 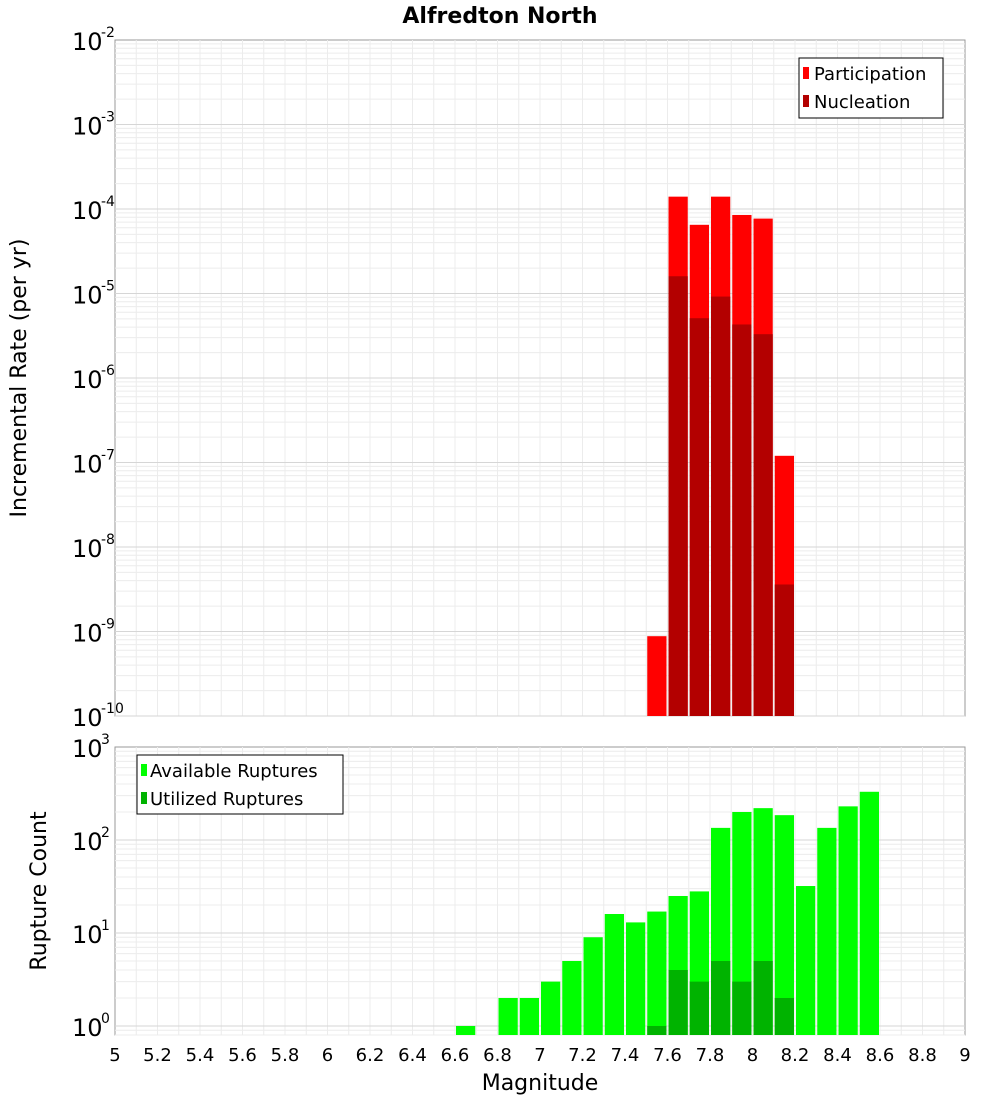 What do you see at coordinates (870, 74) in the screenshot?
I see `legend-label-participation: Participation` at bounding box center [870, 74].